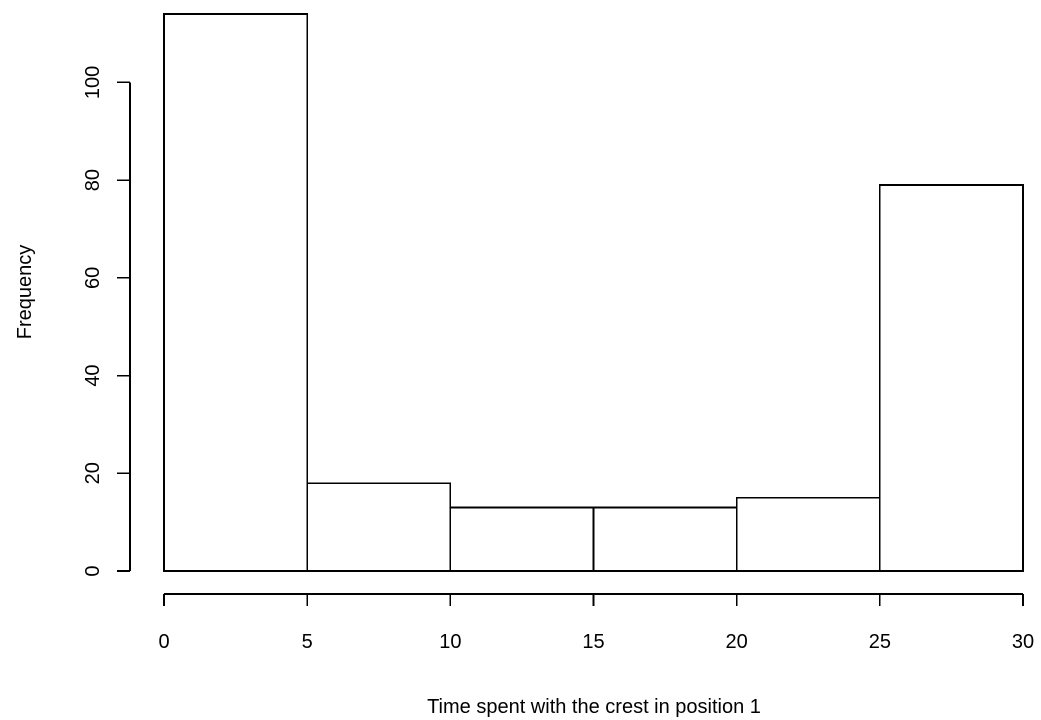 The height and width of the screenshot is (720, 1041). I want to click on x-tick-label: 25, so click(880, 642).